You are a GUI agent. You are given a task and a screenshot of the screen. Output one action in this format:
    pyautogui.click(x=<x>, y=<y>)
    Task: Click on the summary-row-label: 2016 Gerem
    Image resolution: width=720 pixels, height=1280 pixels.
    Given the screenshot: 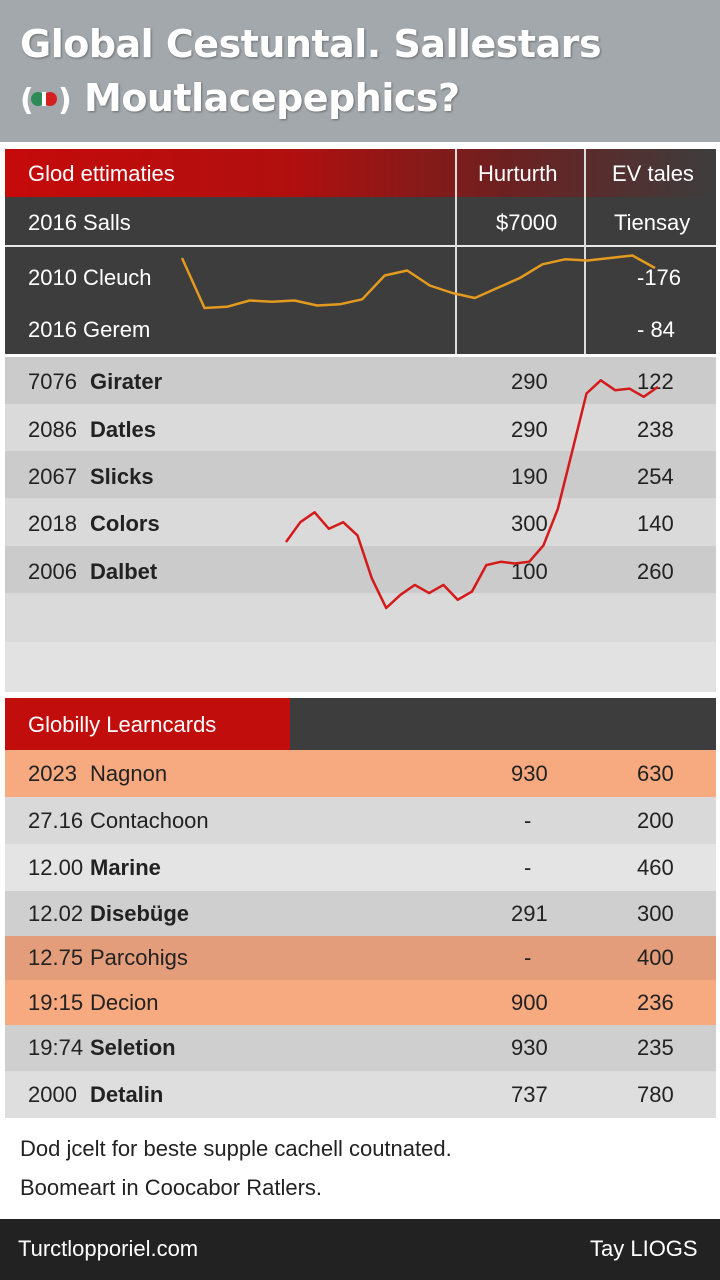 What is the action you would take?
    pyautogui.click(x=89, y=329)
    